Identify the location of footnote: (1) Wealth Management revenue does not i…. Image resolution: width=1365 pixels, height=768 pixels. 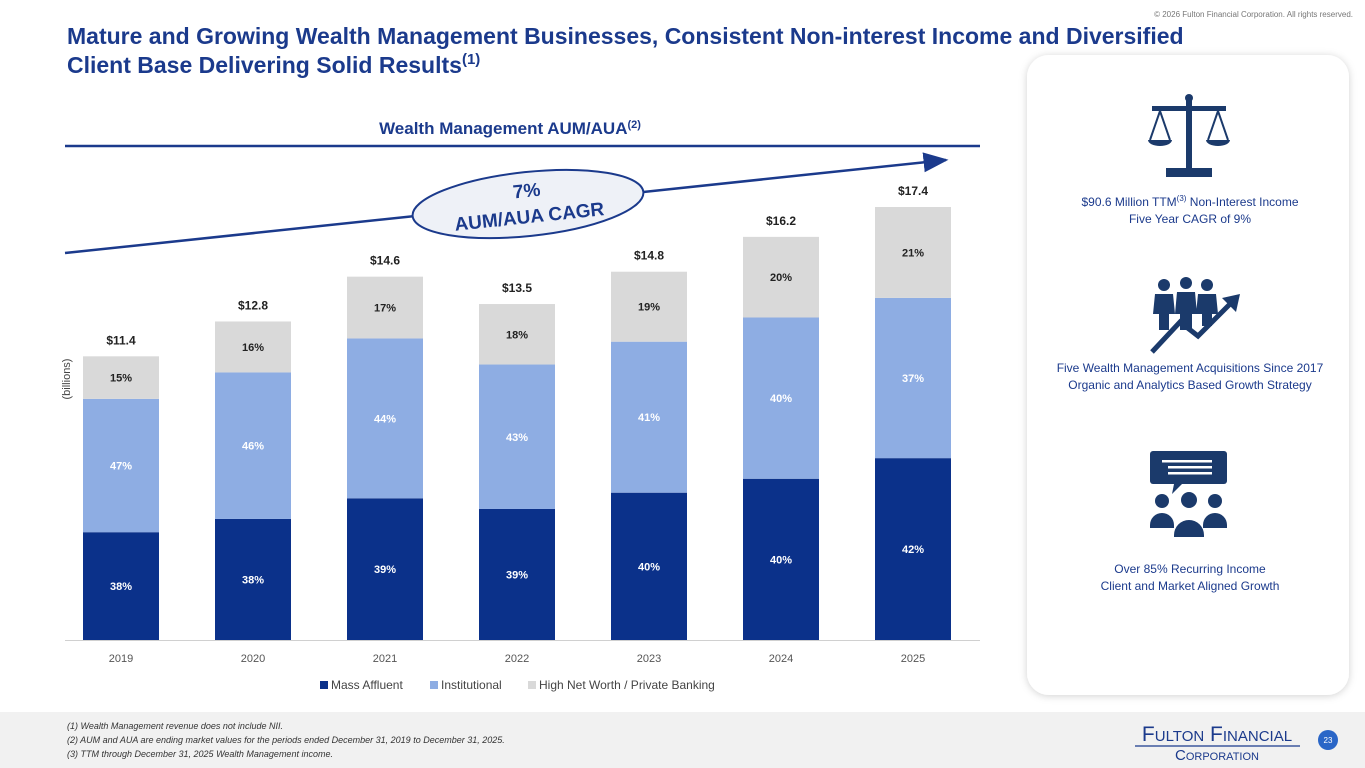
(175, 726).